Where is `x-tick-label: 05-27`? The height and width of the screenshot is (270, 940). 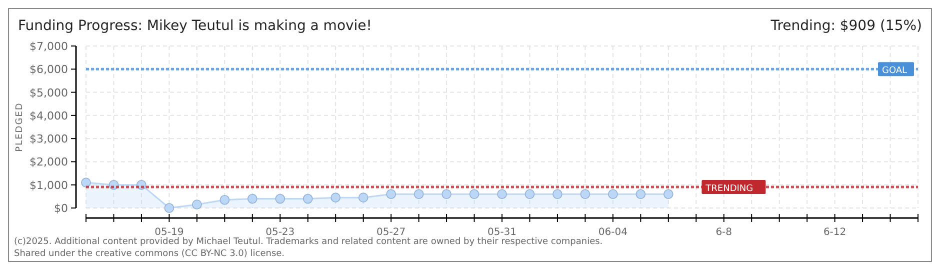 x-tick-label: 05-27 is located at coordinates (391, 232).